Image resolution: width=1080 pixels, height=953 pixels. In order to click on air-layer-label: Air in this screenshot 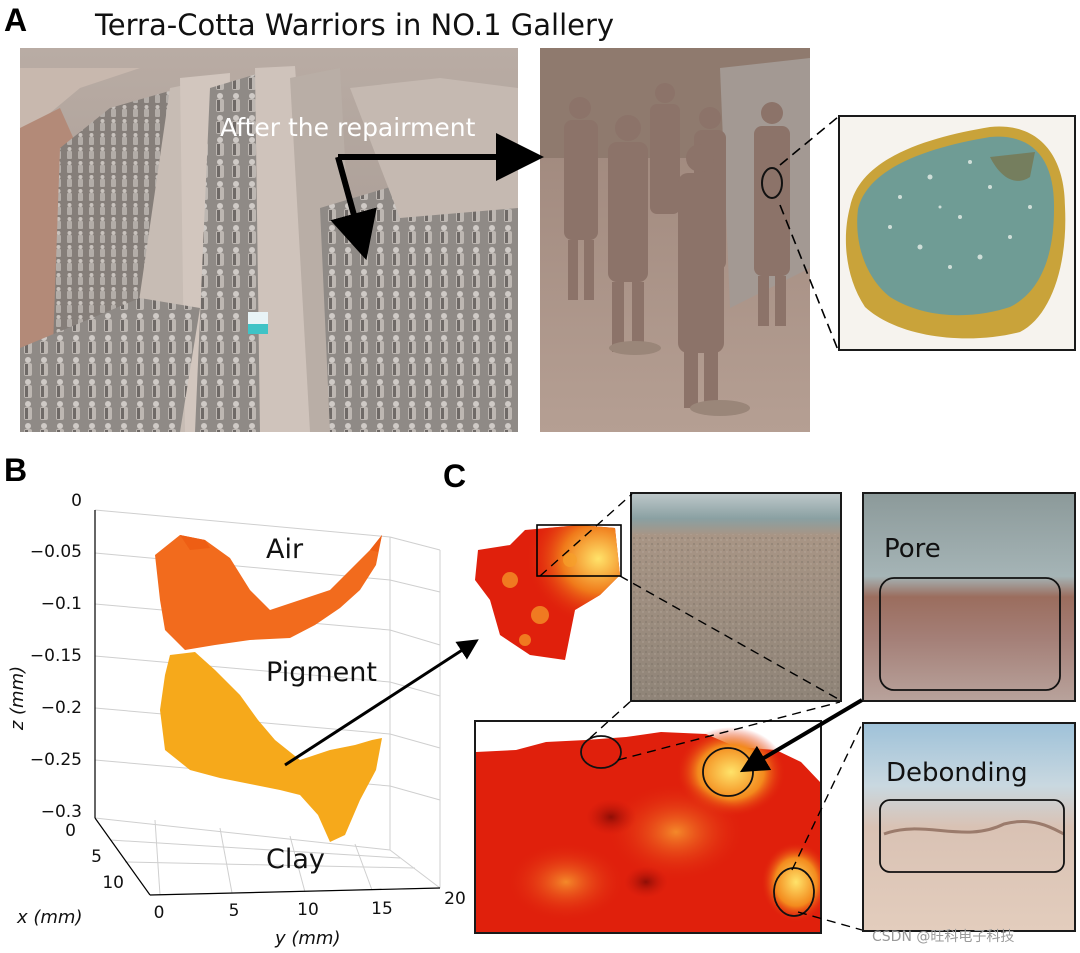, I will do `click(285, 549)`.